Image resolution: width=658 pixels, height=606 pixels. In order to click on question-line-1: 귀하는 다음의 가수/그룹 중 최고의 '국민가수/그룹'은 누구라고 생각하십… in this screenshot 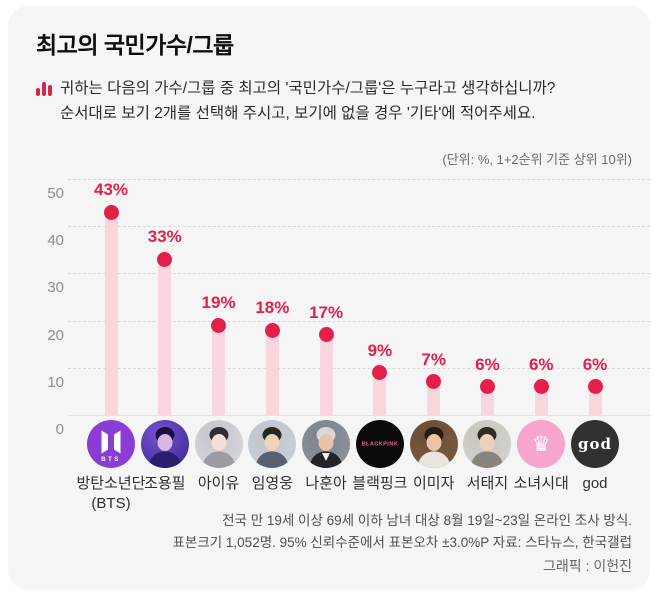, I will do `click(308, 88)`.